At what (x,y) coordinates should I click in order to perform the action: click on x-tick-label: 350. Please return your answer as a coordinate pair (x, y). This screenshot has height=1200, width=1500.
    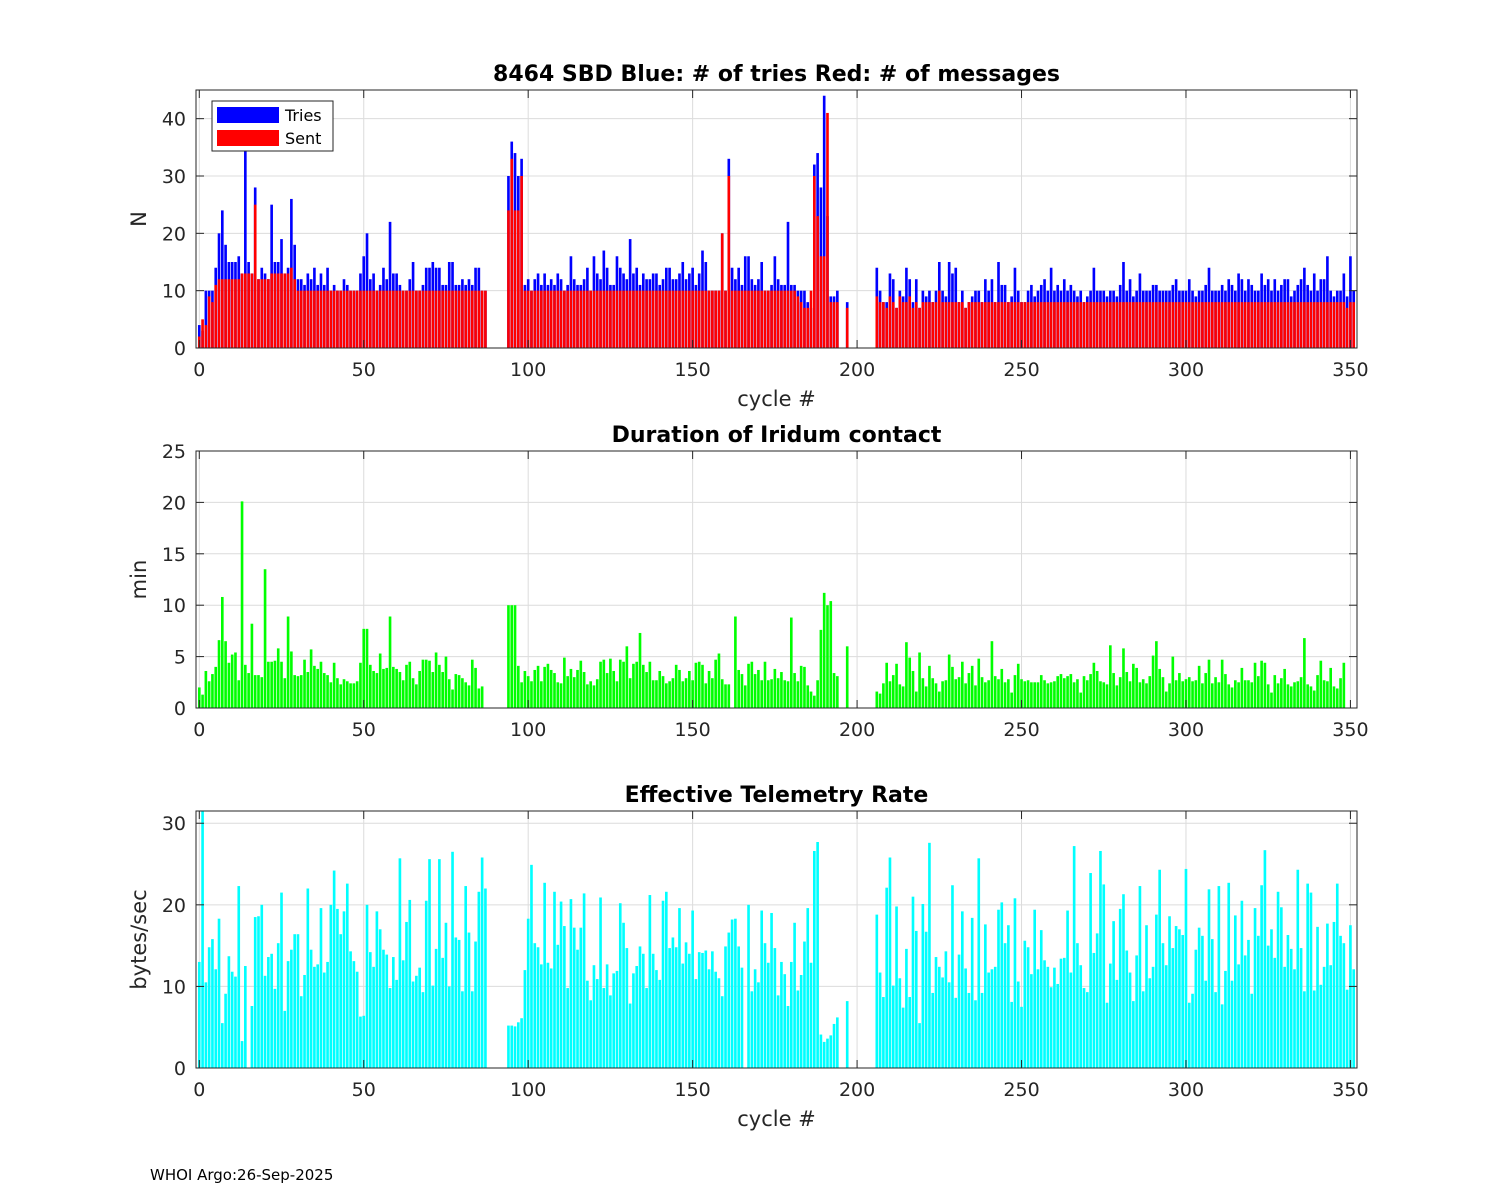
    Looking at the image, I should click on (1350, 370).